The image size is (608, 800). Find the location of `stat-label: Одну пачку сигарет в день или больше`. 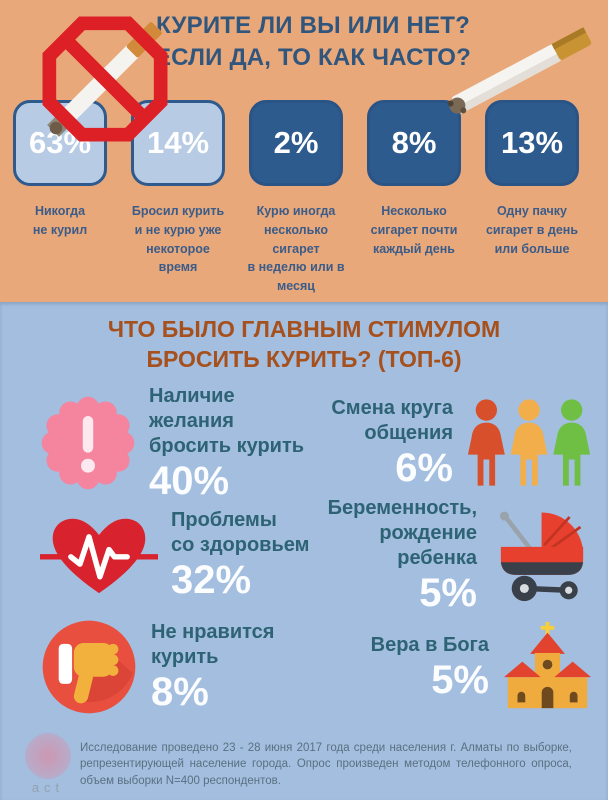

stat-label: Одну пачку сигарет в день или больше is located at coordinates (532, 230).